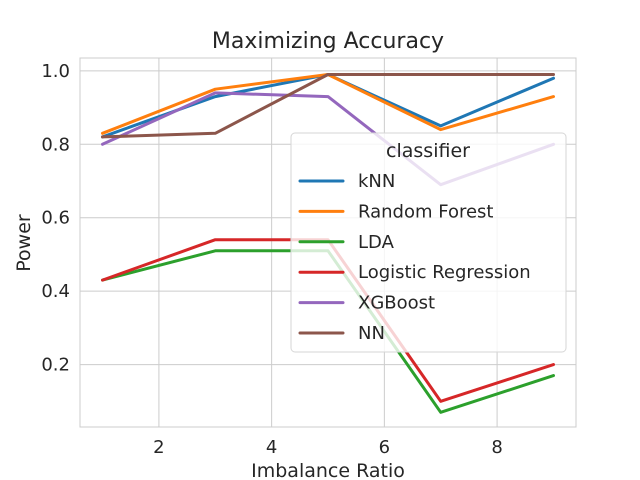  What do you see at coordinates (55, 365) in the screenshot?
I see `y-tick-label: 0.2` at bounding box center [55, 365].